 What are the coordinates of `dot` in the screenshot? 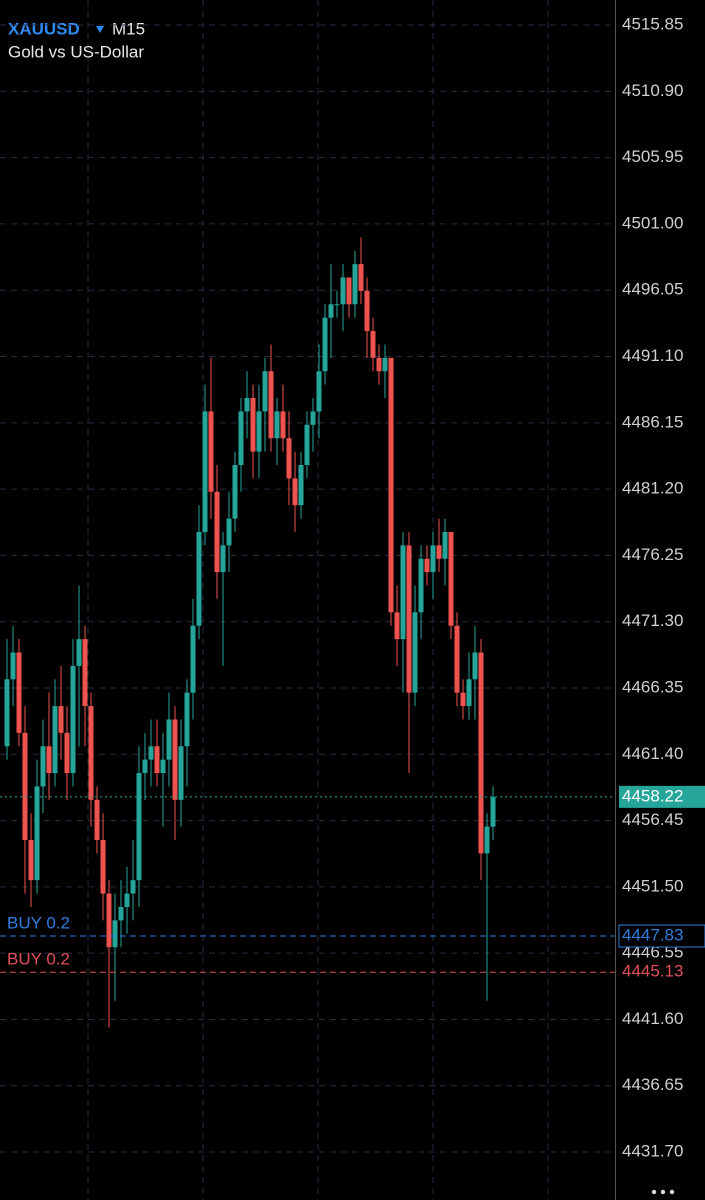 It's located at (663, 1192).